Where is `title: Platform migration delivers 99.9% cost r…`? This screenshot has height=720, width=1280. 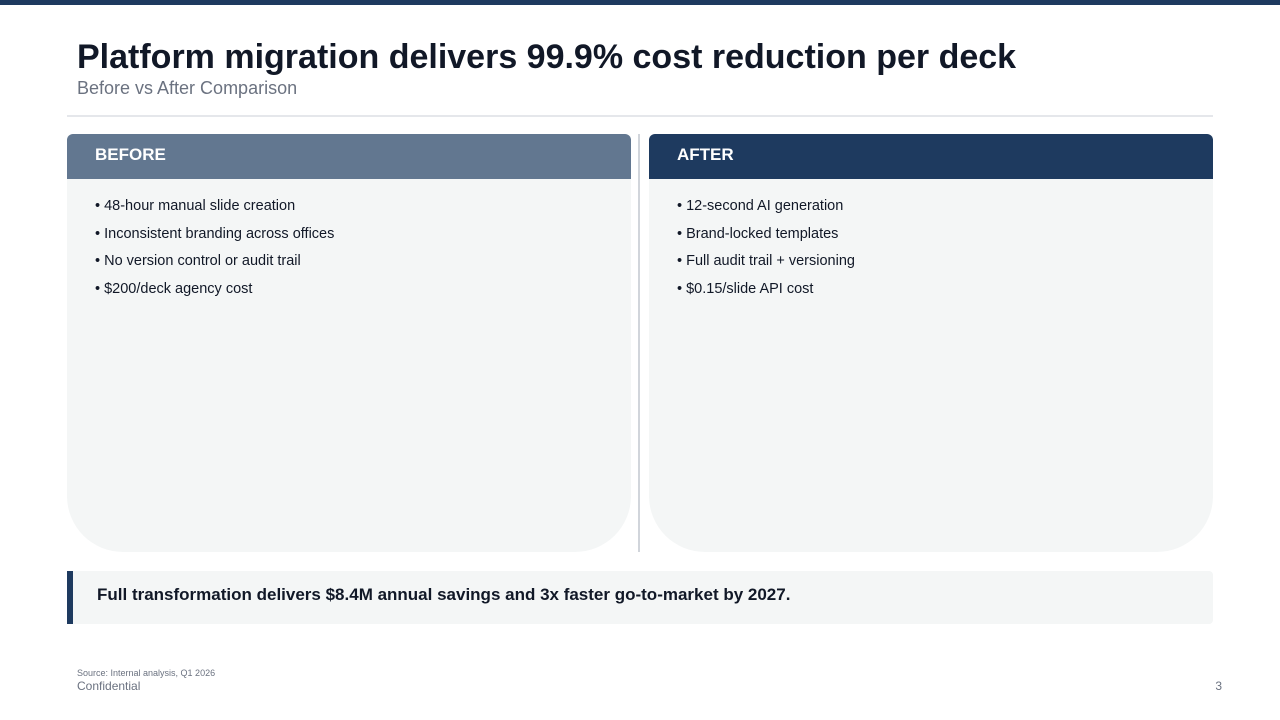 title: Platform migration delivers 99.9% cost r… is located at coordinates (547, 57).